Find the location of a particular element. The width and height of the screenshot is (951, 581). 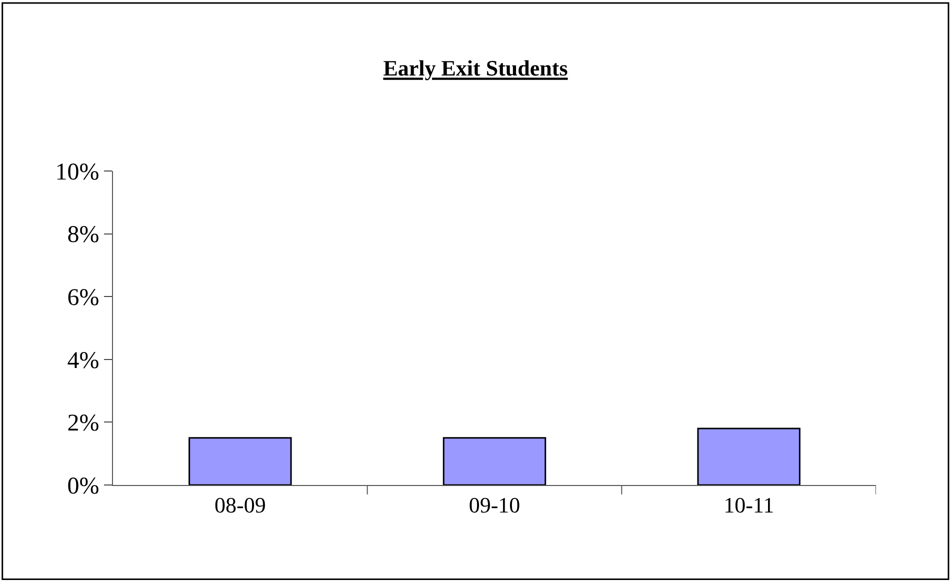

y-tick-label: 0% is located at coordinates (83, 486).